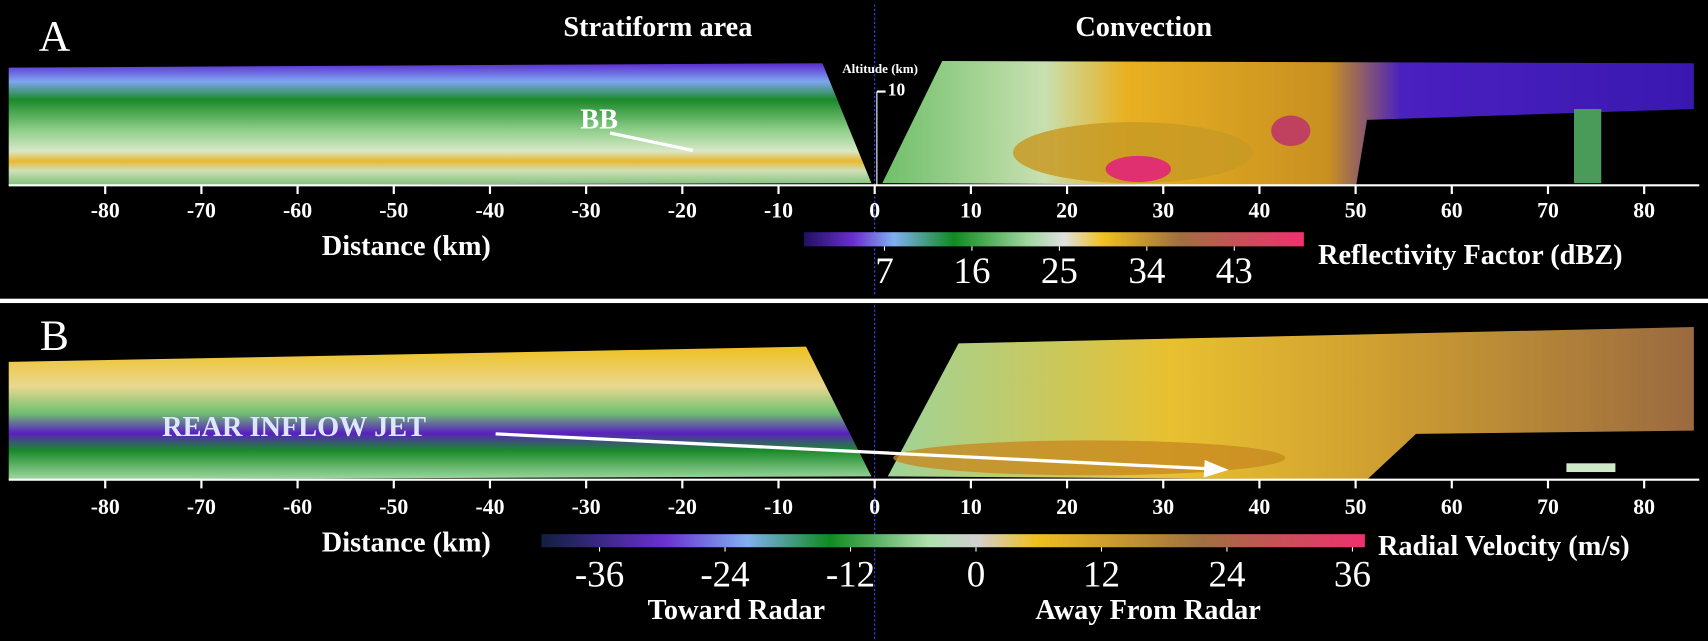  Describe the element at coordinates (737, 610) in the screenshot. I see `colorbar-caption: Toward Radar` at that location.